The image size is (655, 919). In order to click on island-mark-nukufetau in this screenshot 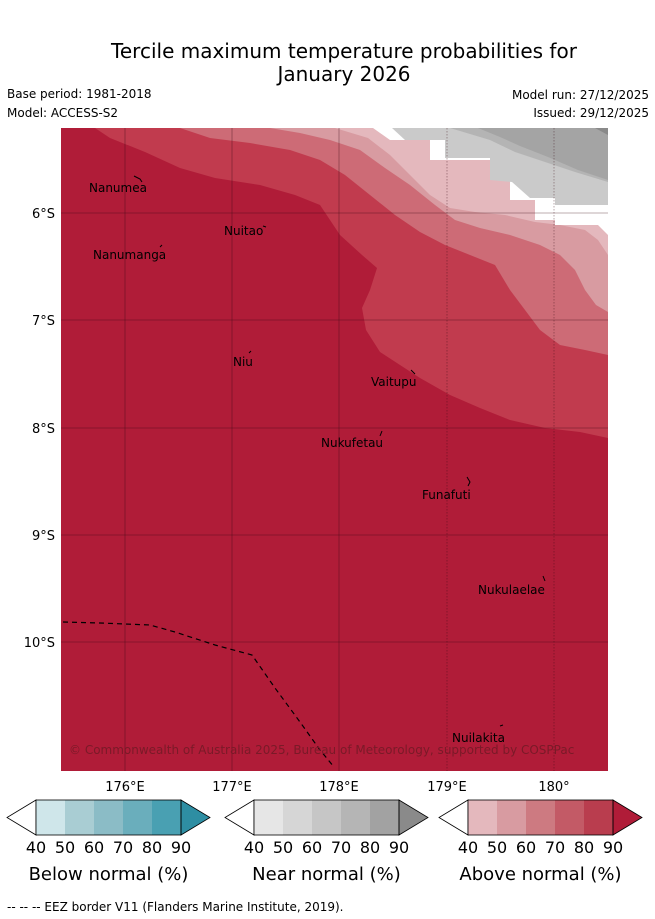, I will do `click(381, 433)`.